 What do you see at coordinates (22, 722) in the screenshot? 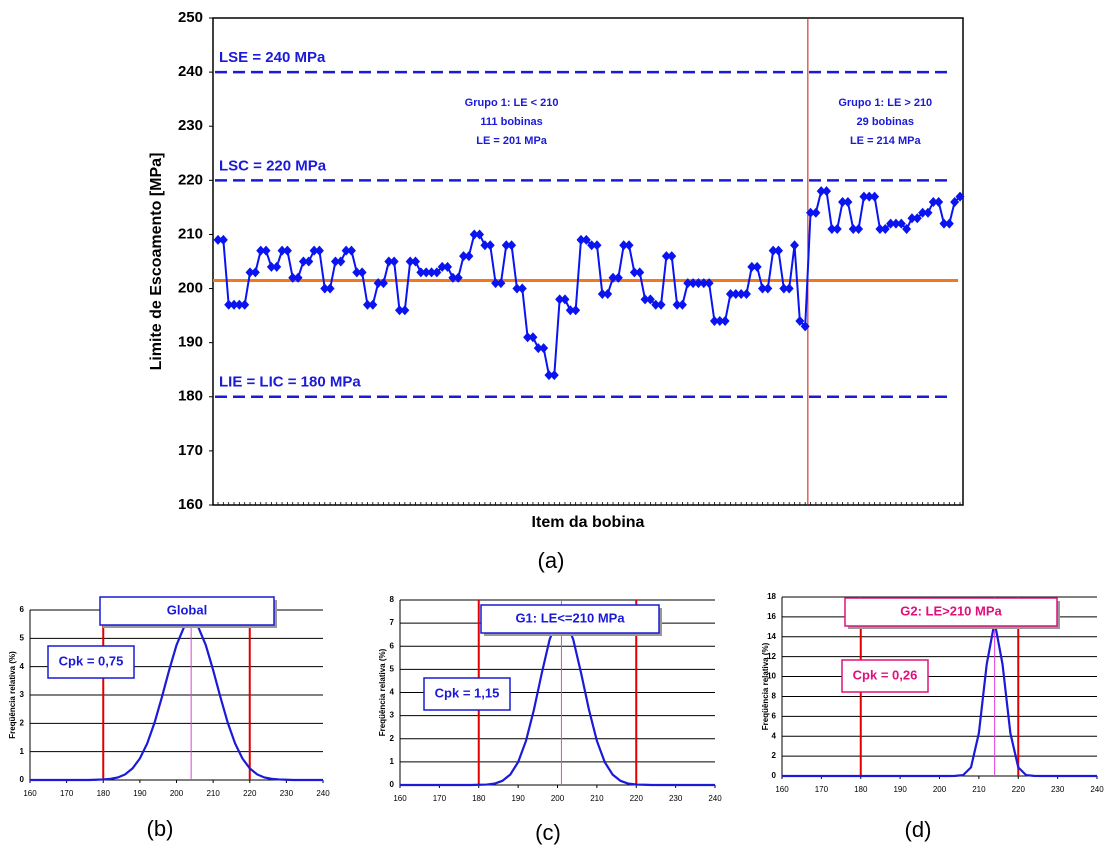
I see `y-tick-label: 2` at bounding box center [22, 722].